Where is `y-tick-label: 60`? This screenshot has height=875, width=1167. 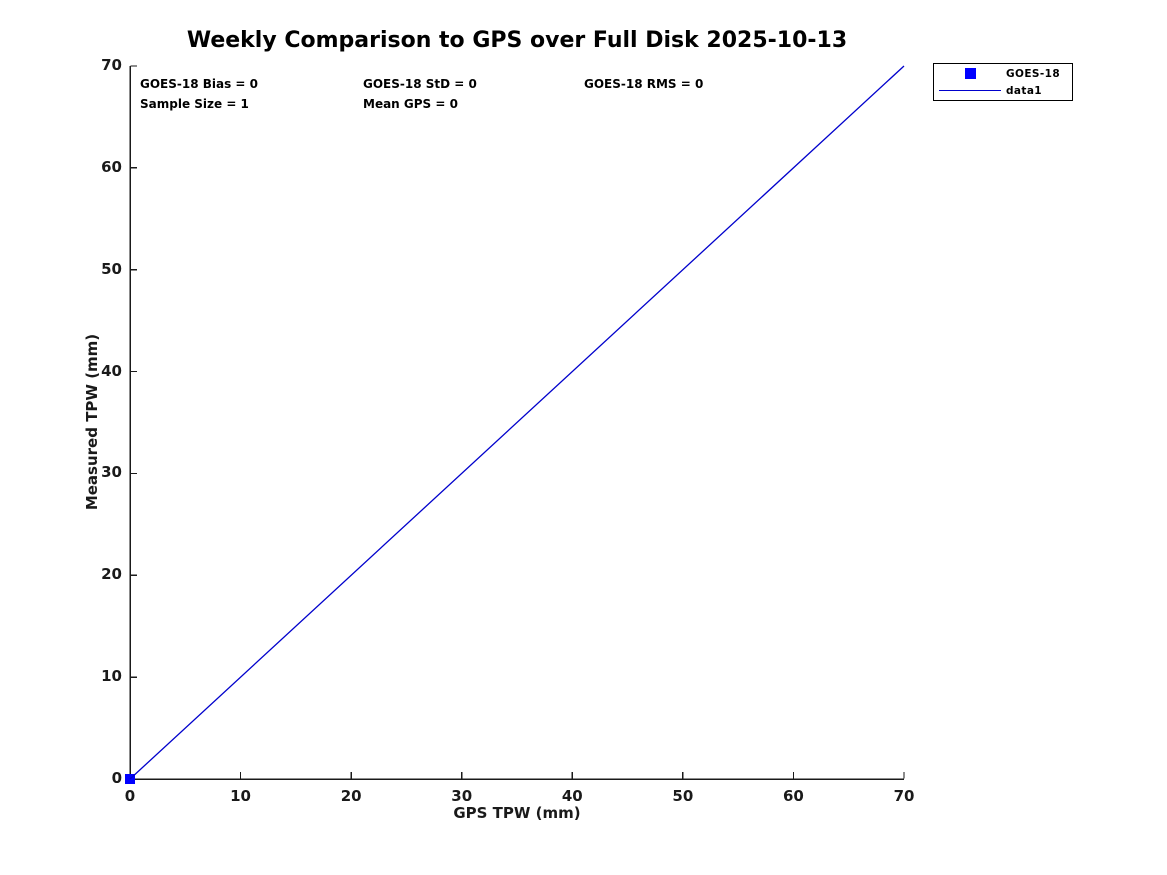 y-tick-label: 60 is located at coordinates (111, 166).